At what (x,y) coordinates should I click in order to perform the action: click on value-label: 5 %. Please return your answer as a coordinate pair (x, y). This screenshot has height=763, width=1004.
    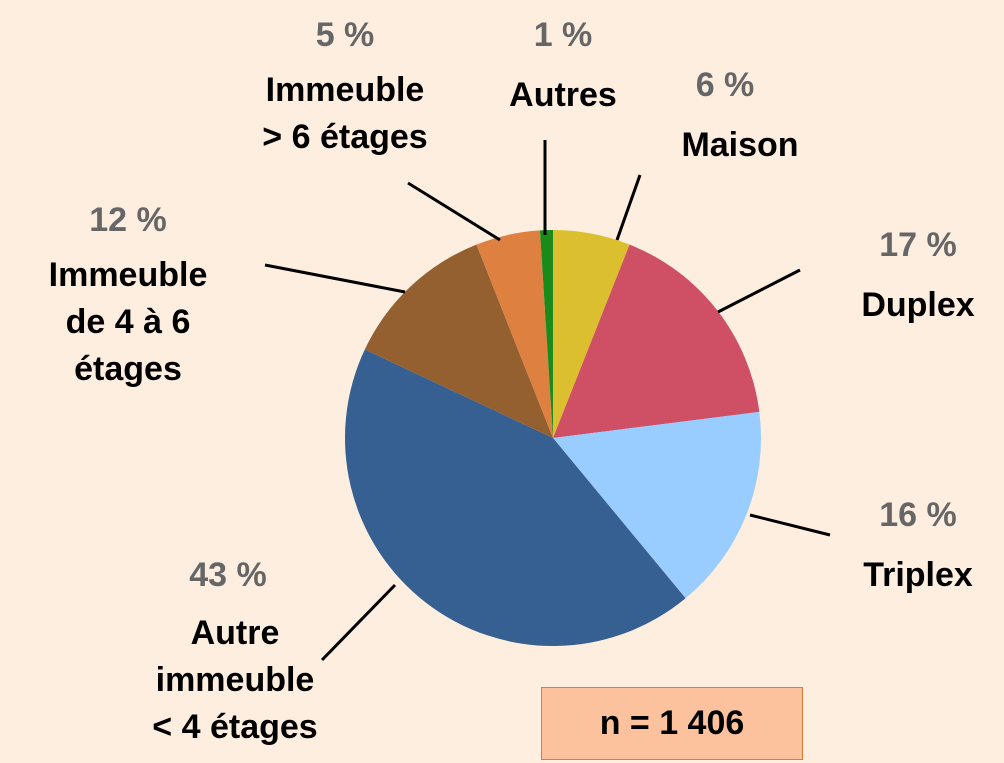
    Looking at the image, I should click on (345, 35).